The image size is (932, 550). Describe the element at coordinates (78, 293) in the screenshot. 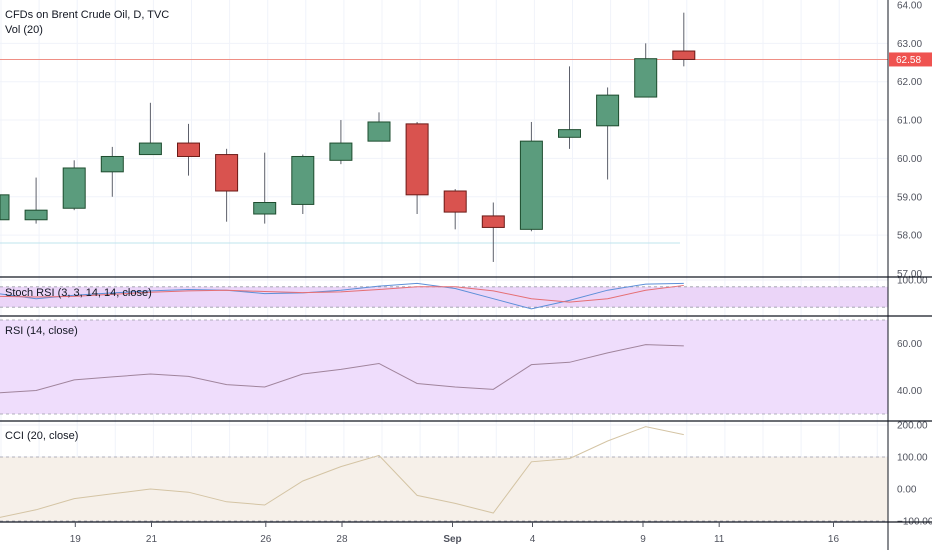

I see `stoch-rsi-title: Stoch RSI (3, 3, 14, 14, close)` at that location.